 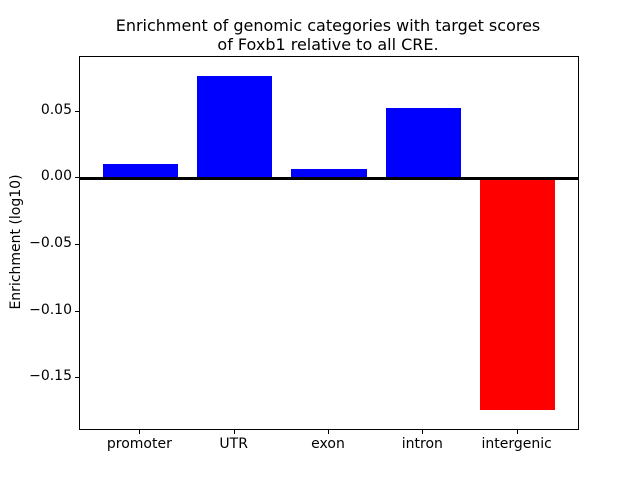 I want to click on xtick-mark-intergenic, so click(x=517, y=432).